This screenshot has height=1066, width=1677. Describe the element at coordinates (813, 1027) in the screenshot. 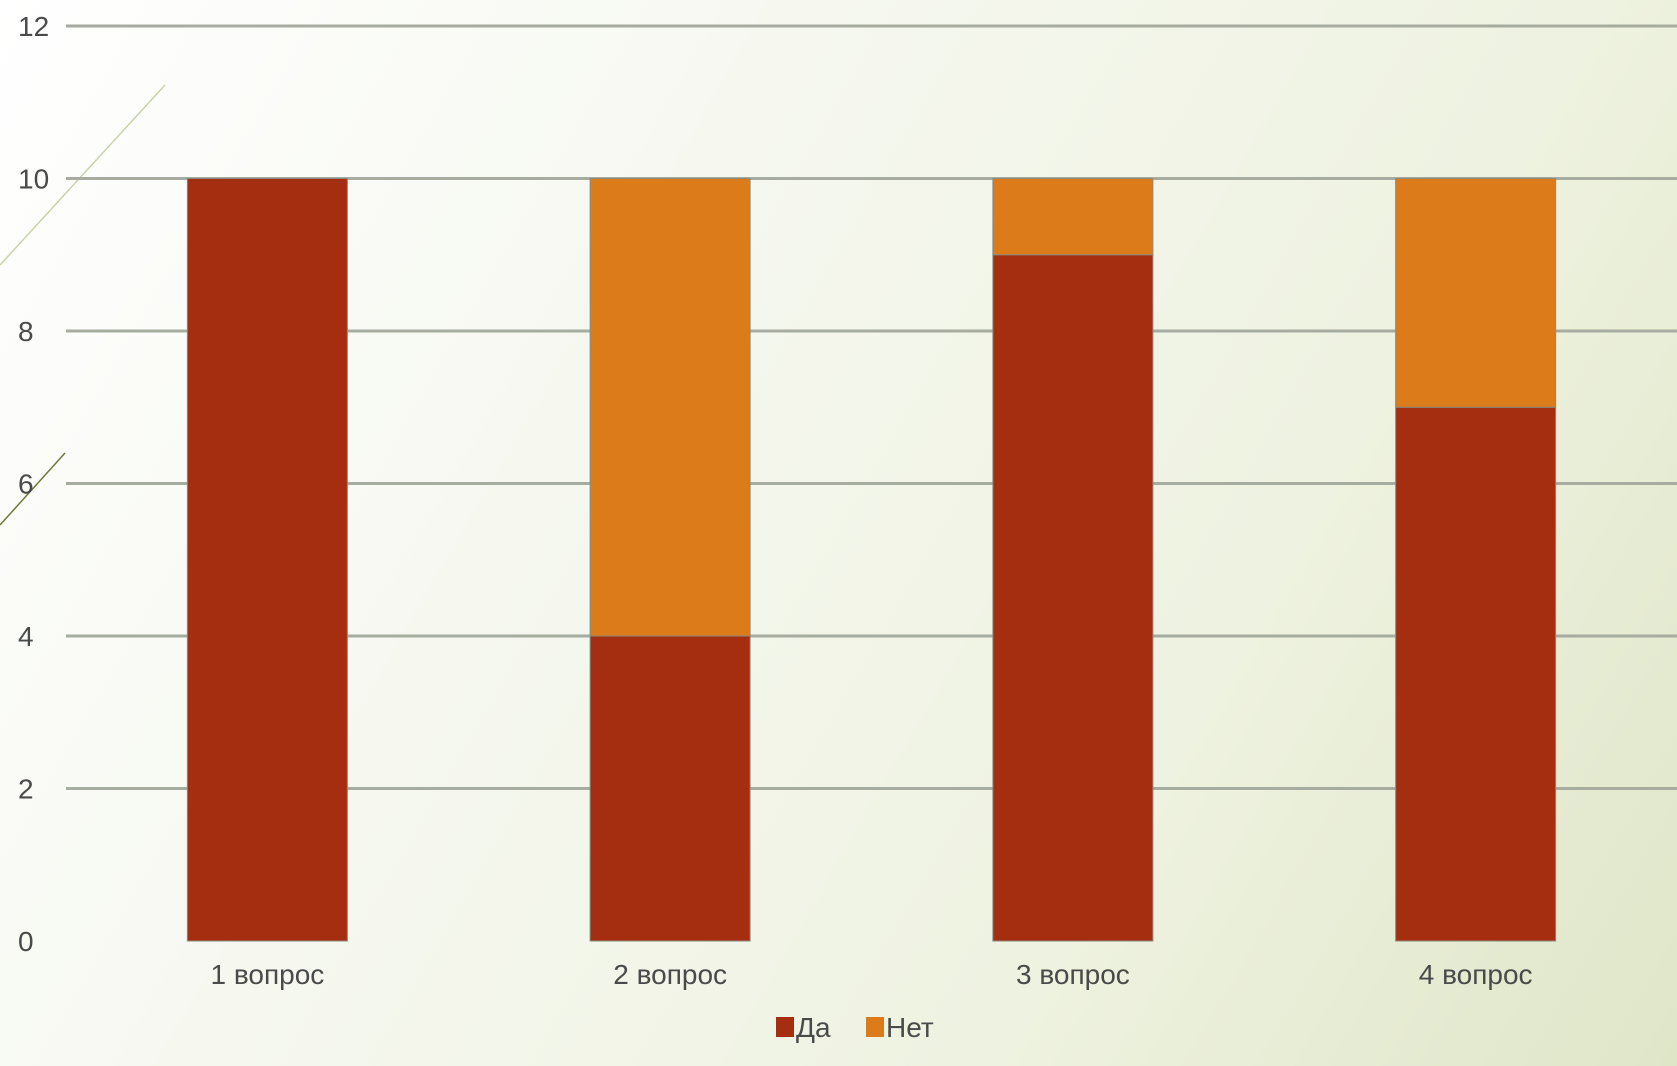

I see `legend-label: Да` at that location.